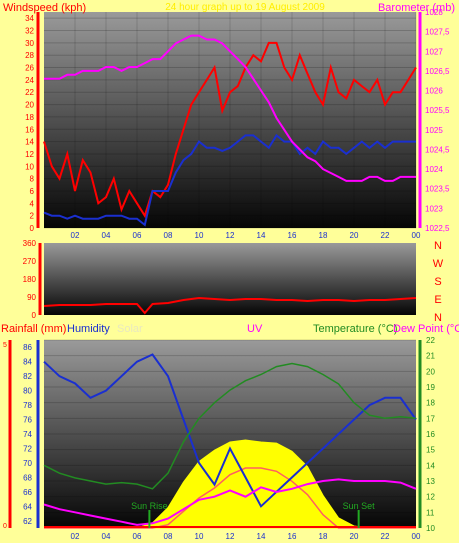  Describe the element at coordinates (430, 356) in the screenshot. I see `temperature-y-tick: 21` at that location.